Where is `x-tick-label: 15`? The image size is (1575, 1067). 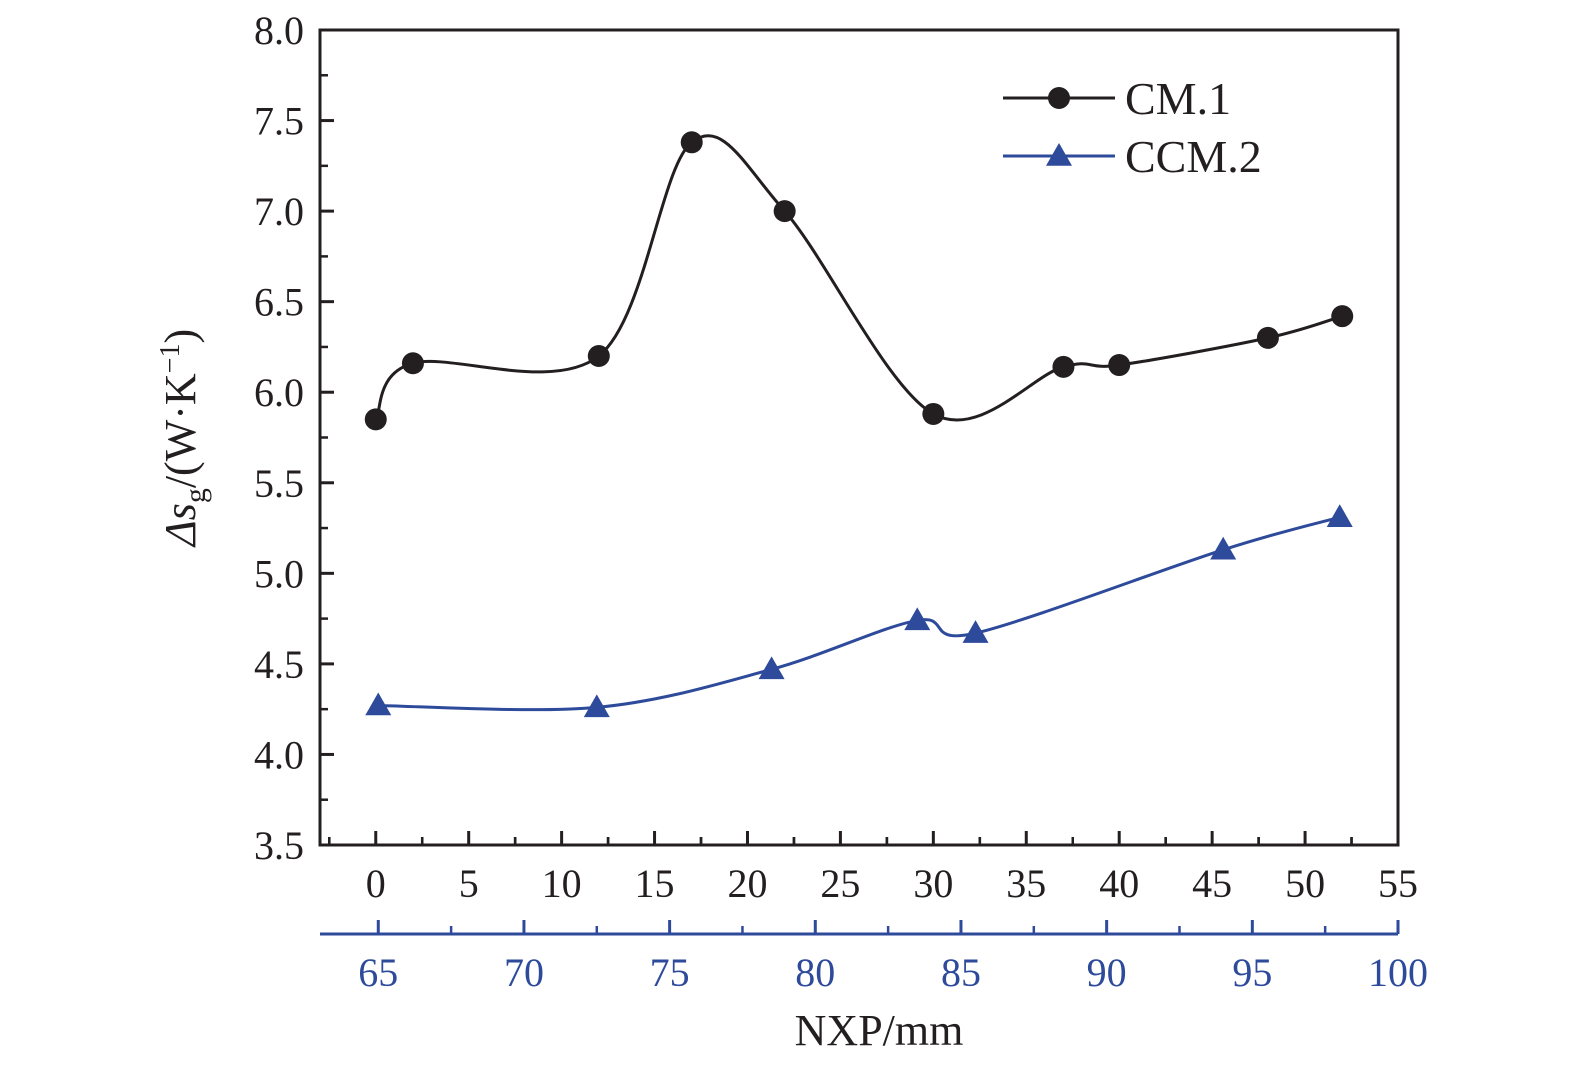 x-tick-label: 15 is located at coordinates (655, 883).